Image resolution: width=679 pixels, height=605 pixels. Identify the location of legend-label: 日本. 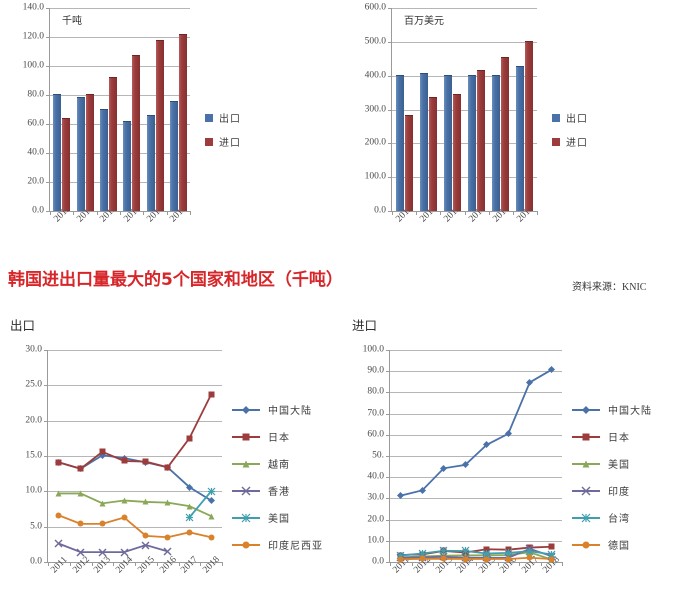
(279, 438).